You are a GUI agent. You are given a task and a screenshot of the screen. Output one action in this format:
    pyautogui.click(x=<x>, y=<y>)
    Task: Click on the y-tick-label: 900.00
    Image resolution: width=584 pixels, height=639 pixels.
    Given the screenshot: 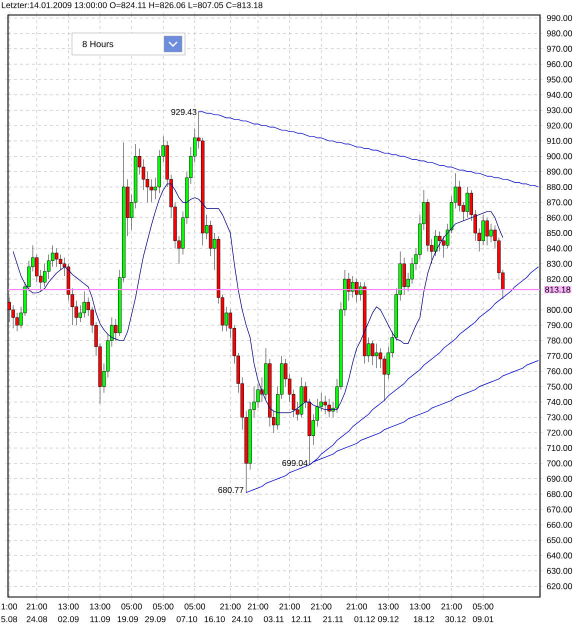 What is the action you would take?
    pyautogui.click(x=559, y=156)
    